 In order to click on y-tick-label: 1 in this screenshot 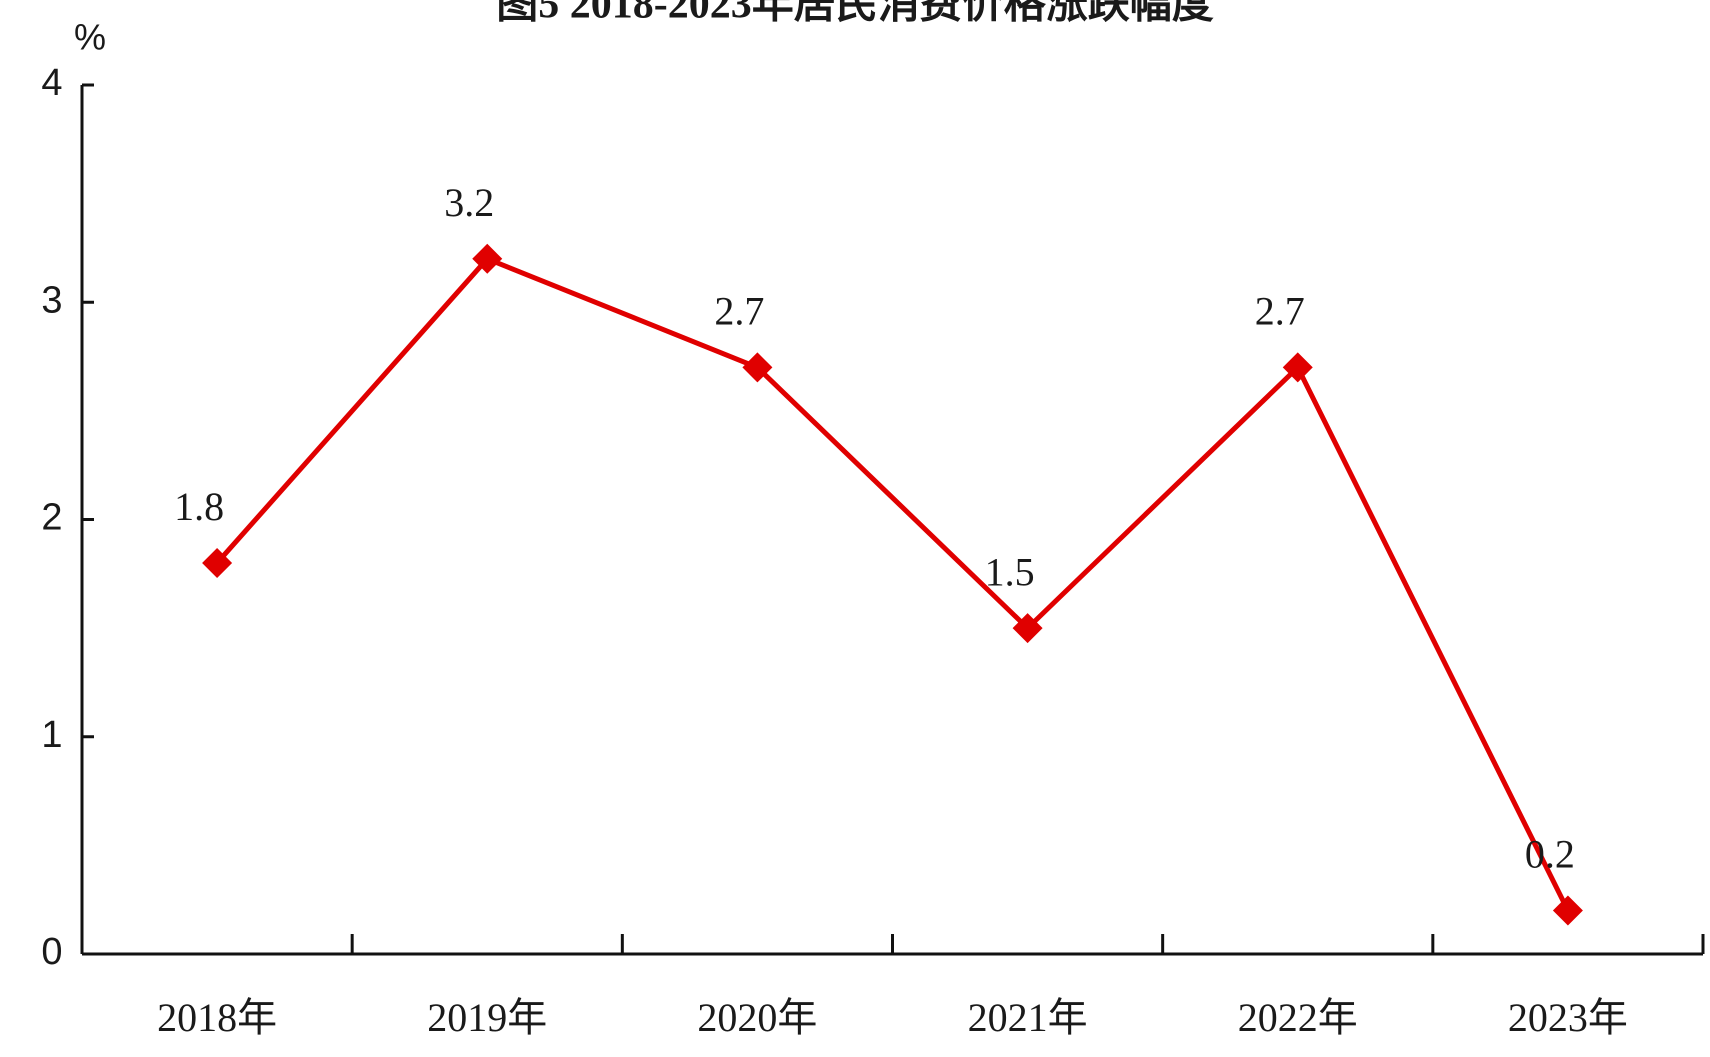, I will do `click(51, 735)`.